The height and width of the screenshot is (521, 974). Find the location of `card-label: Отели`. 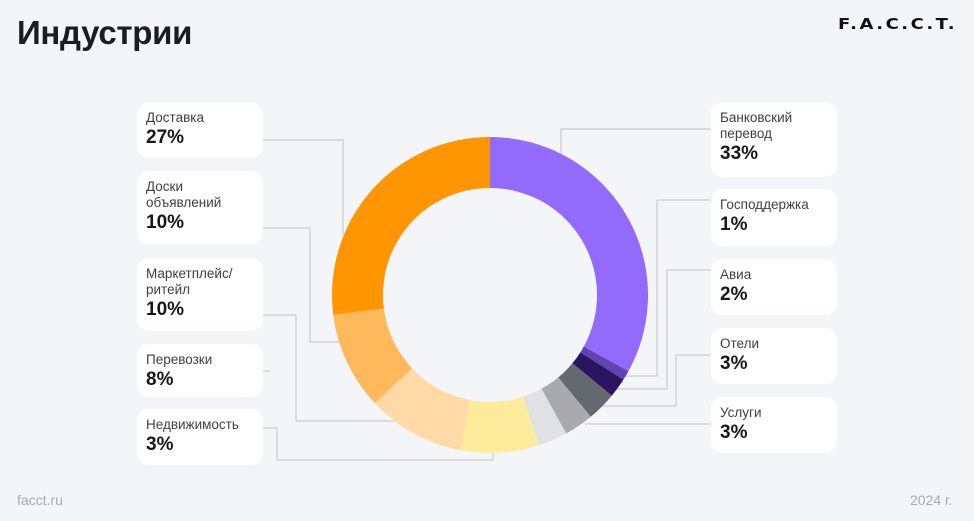

card-label: Отели is located at coordinates (740, 343).